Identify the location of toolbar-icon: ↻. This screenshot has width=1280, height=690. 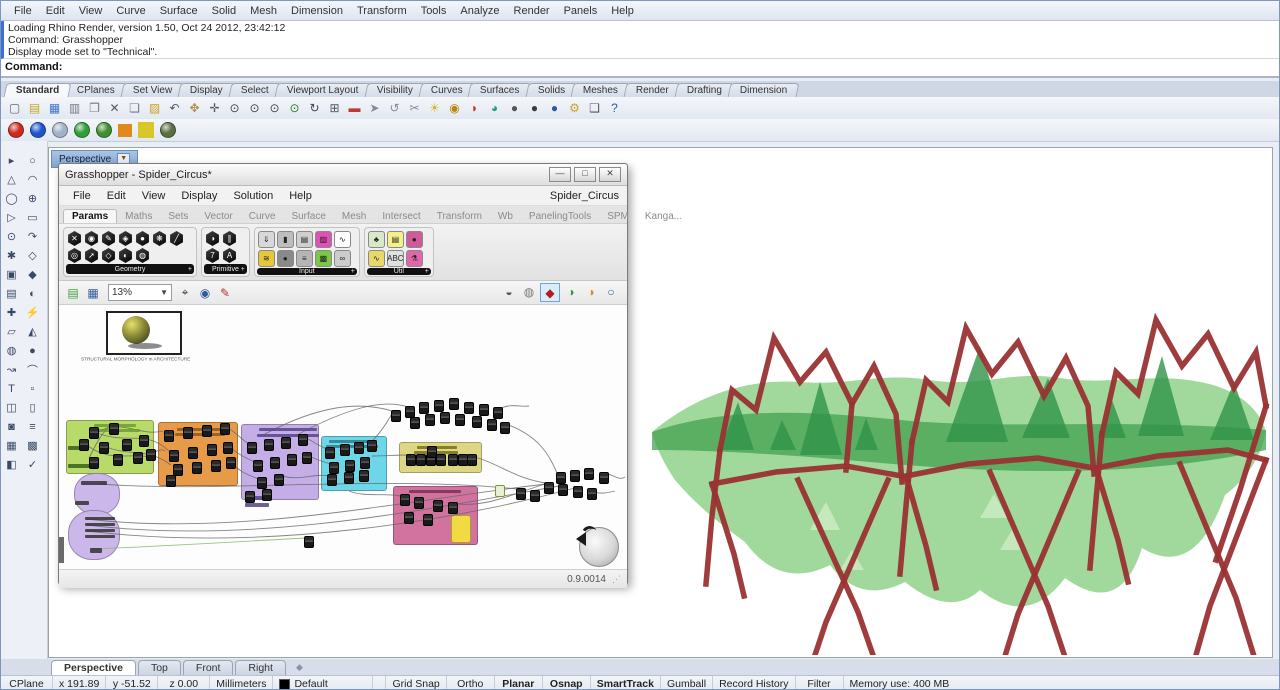
(314, 108).